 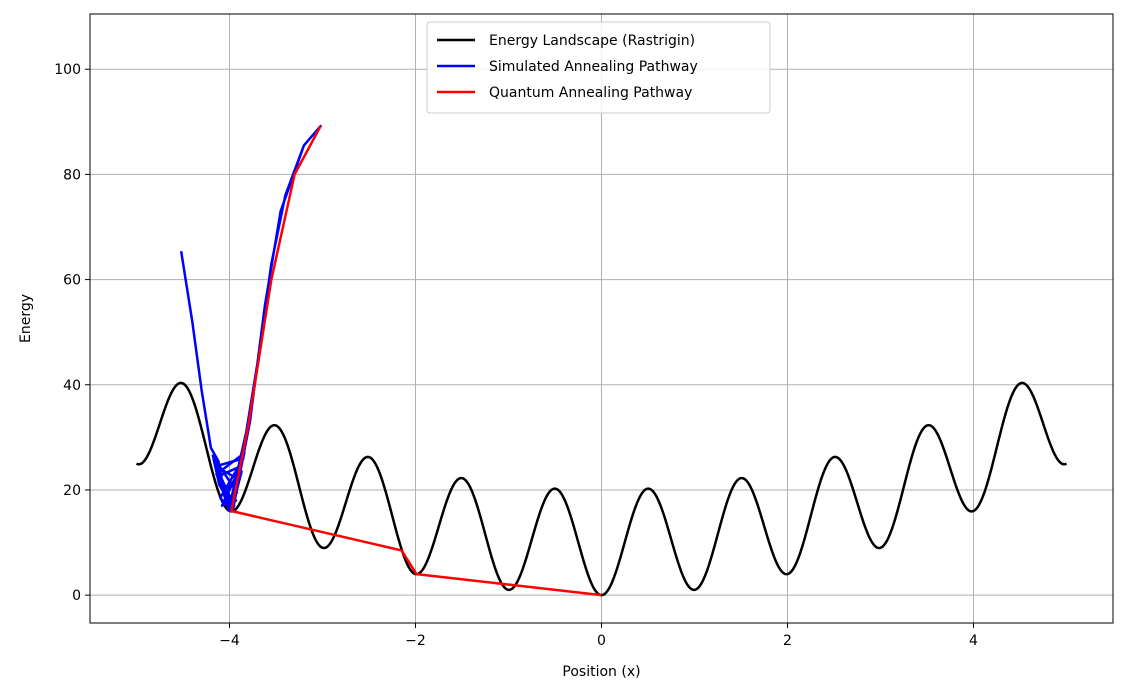 What do you see at coordinates (72, 281) in the screenshot?
I see `y-tick-label: 60` at bounding box center [72, 281].